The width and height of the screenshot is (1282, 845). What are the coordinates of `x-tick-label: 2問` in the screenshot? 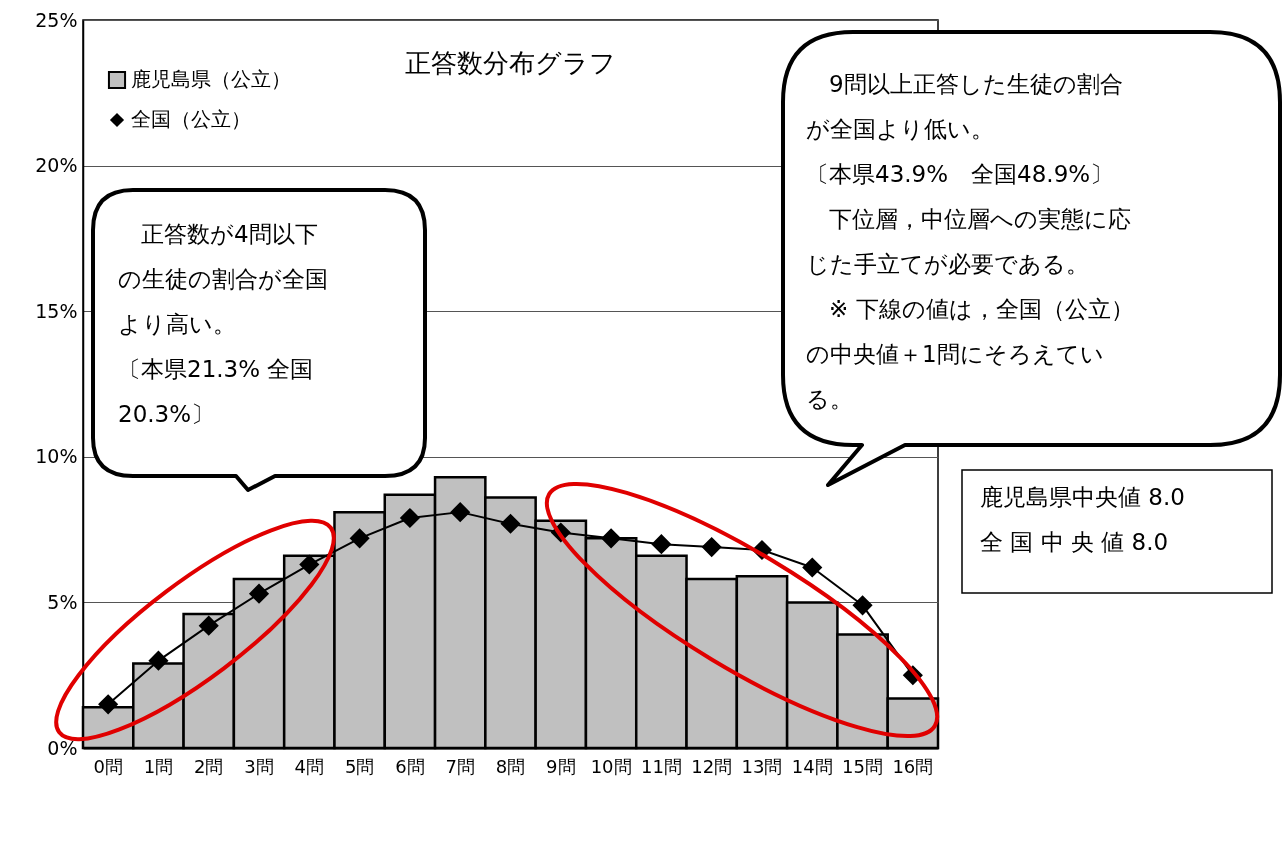 It's located at (209, 766).